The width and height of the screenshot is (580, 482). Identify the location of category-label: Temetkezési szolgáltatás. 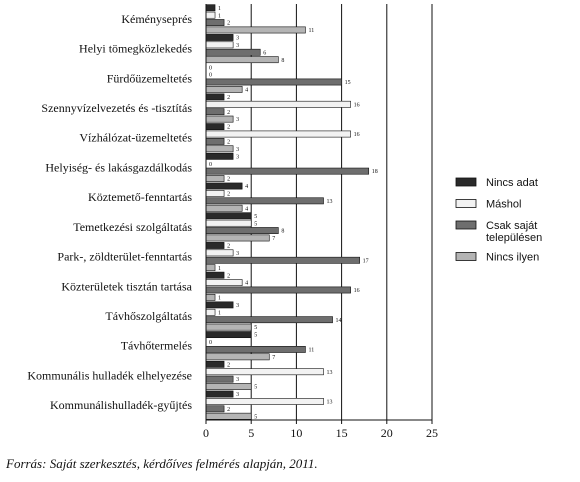
(132, 227).